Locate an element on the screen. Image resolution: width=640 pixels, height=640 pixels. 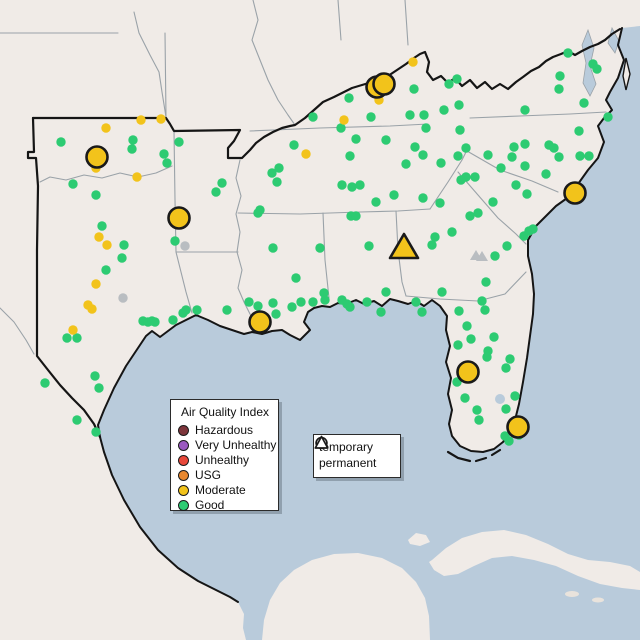
usg-swatch-icon is located at coordinates (183, 475).